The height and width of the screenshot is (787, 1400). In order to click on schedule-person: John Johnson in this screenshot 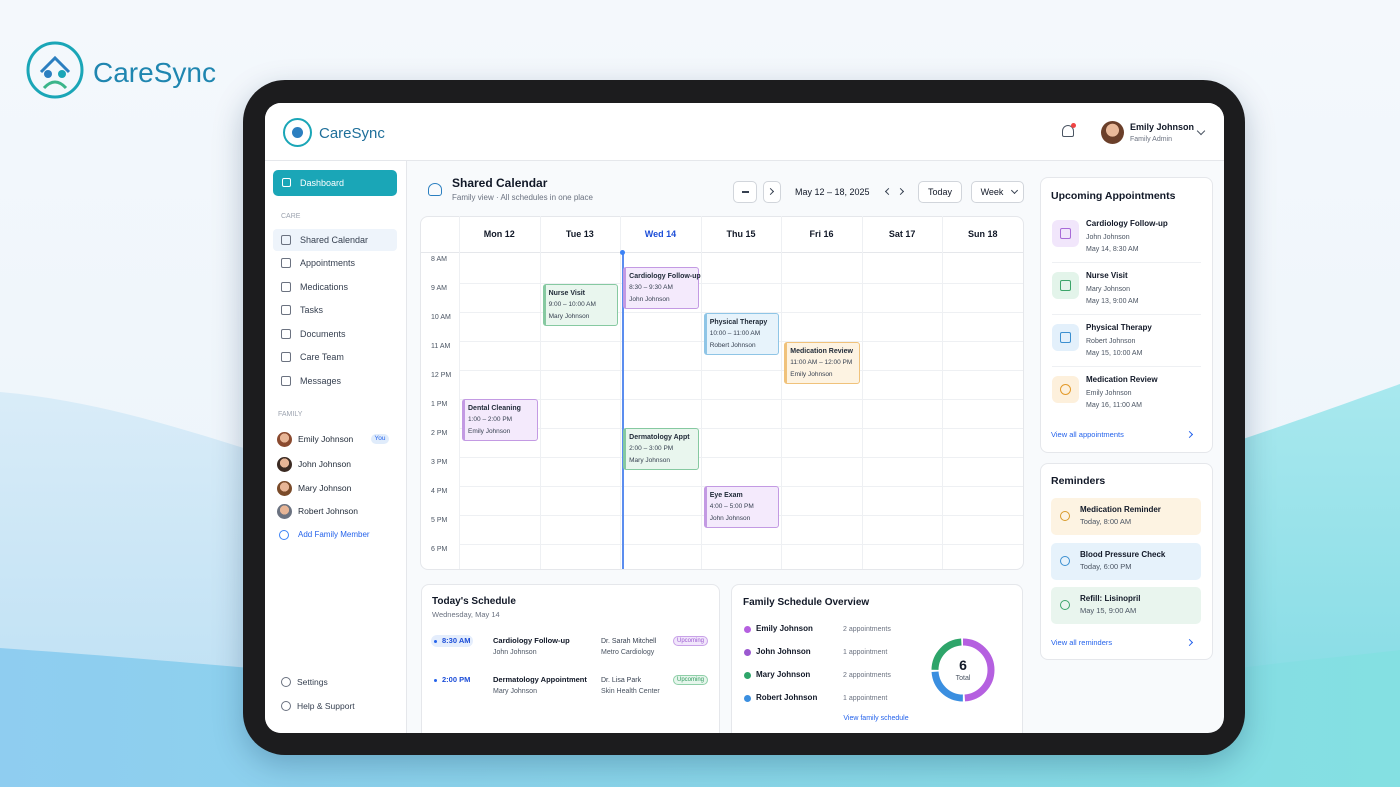, I will do `click(515, 652)`.